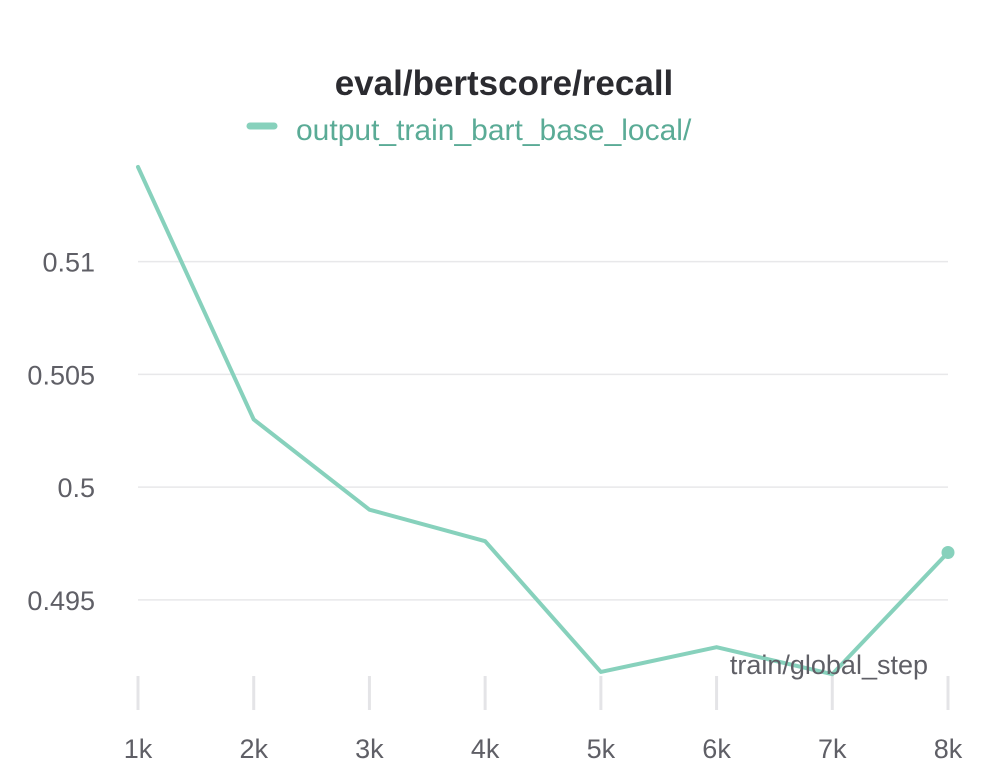  Describe the element at coordinates (543, 720) in the screenshot. I see `x-axis: 1k 2k 3k 4k 5k 6k 7k 8k` at that location.